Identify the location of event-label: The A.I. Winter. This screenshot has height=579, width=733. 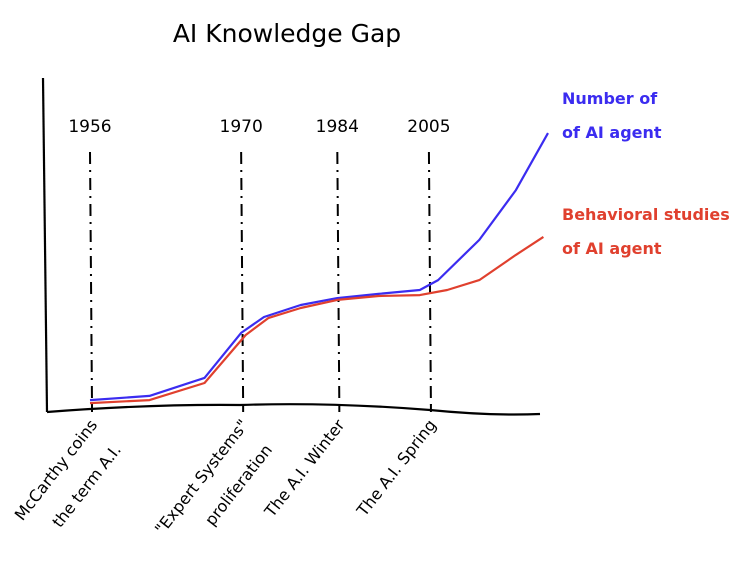
(304, 468).